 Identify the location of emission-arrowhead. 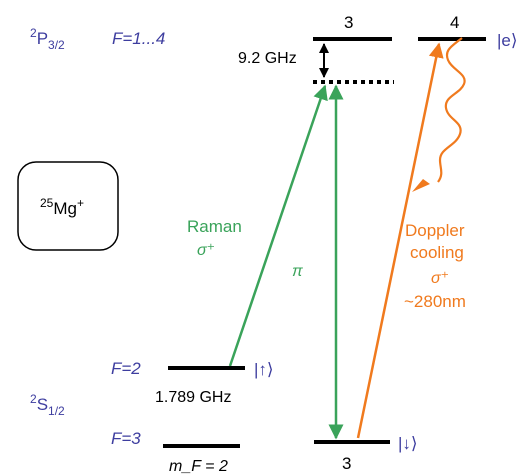
(421, 185).